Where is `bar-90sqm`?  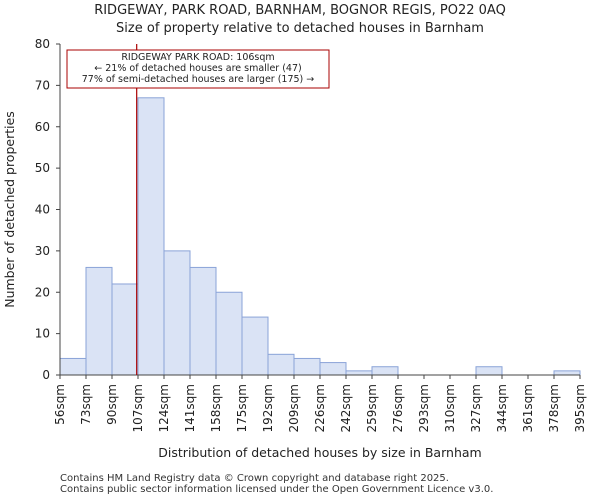 bar-90sqm is located at coordinates (125, 329).